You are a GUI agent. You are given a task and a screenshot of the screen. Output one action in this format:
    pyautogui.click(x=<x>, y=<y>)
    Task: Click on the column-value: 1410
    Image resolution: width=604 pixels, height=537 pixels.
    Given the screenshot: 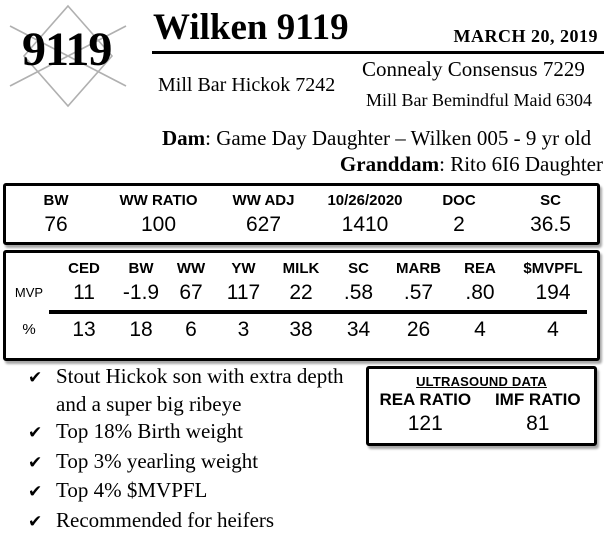 What is the action you would take?
    pyautogui.click(x=365, y=224)
    